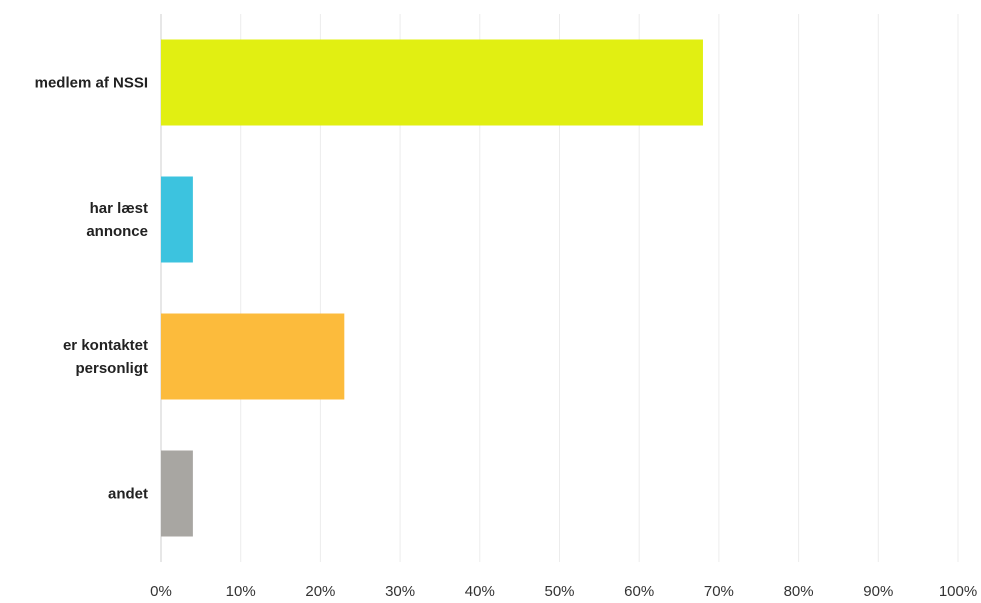 The image size is (981, 603). Describe the element at coordinates (559, 591) in the screenshot. I see `x-tick-label: 50%` at that location.